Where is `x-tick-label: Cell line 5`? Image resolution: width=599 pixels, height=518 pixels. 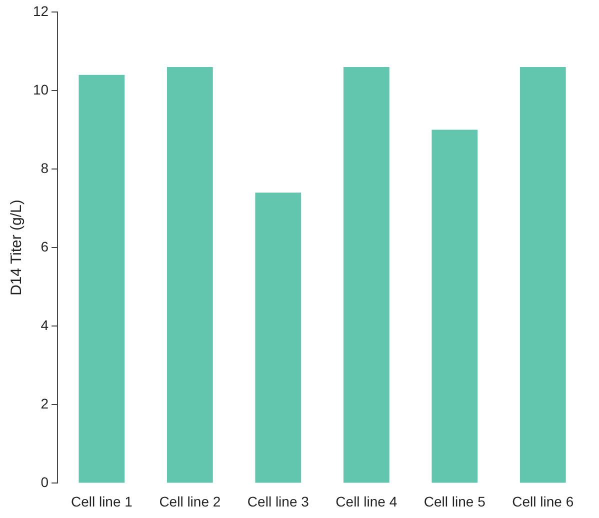
x-tick-label: Cell line 5 is located at coordinates (455, 501).